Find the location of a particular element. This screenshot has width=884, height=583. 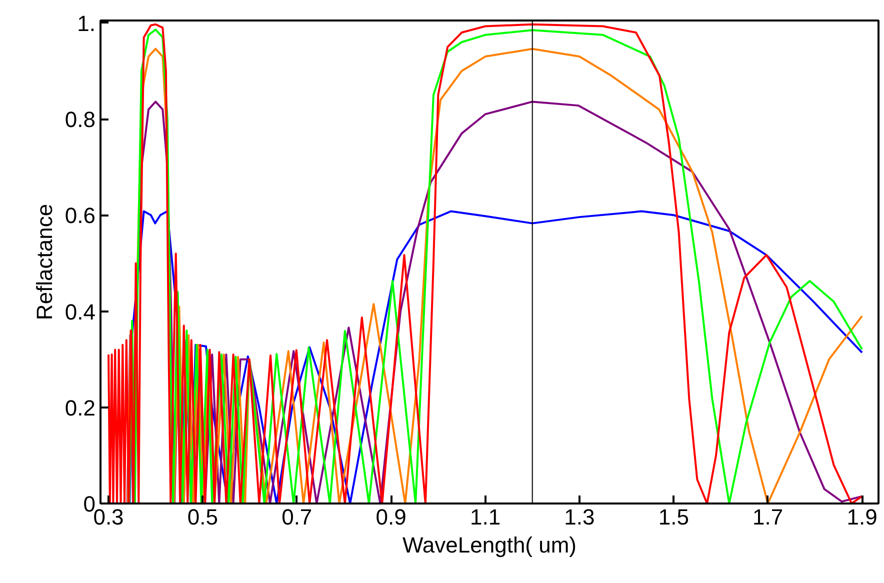

x-tick-label: 1.9 is located at coordinates (862, 517).